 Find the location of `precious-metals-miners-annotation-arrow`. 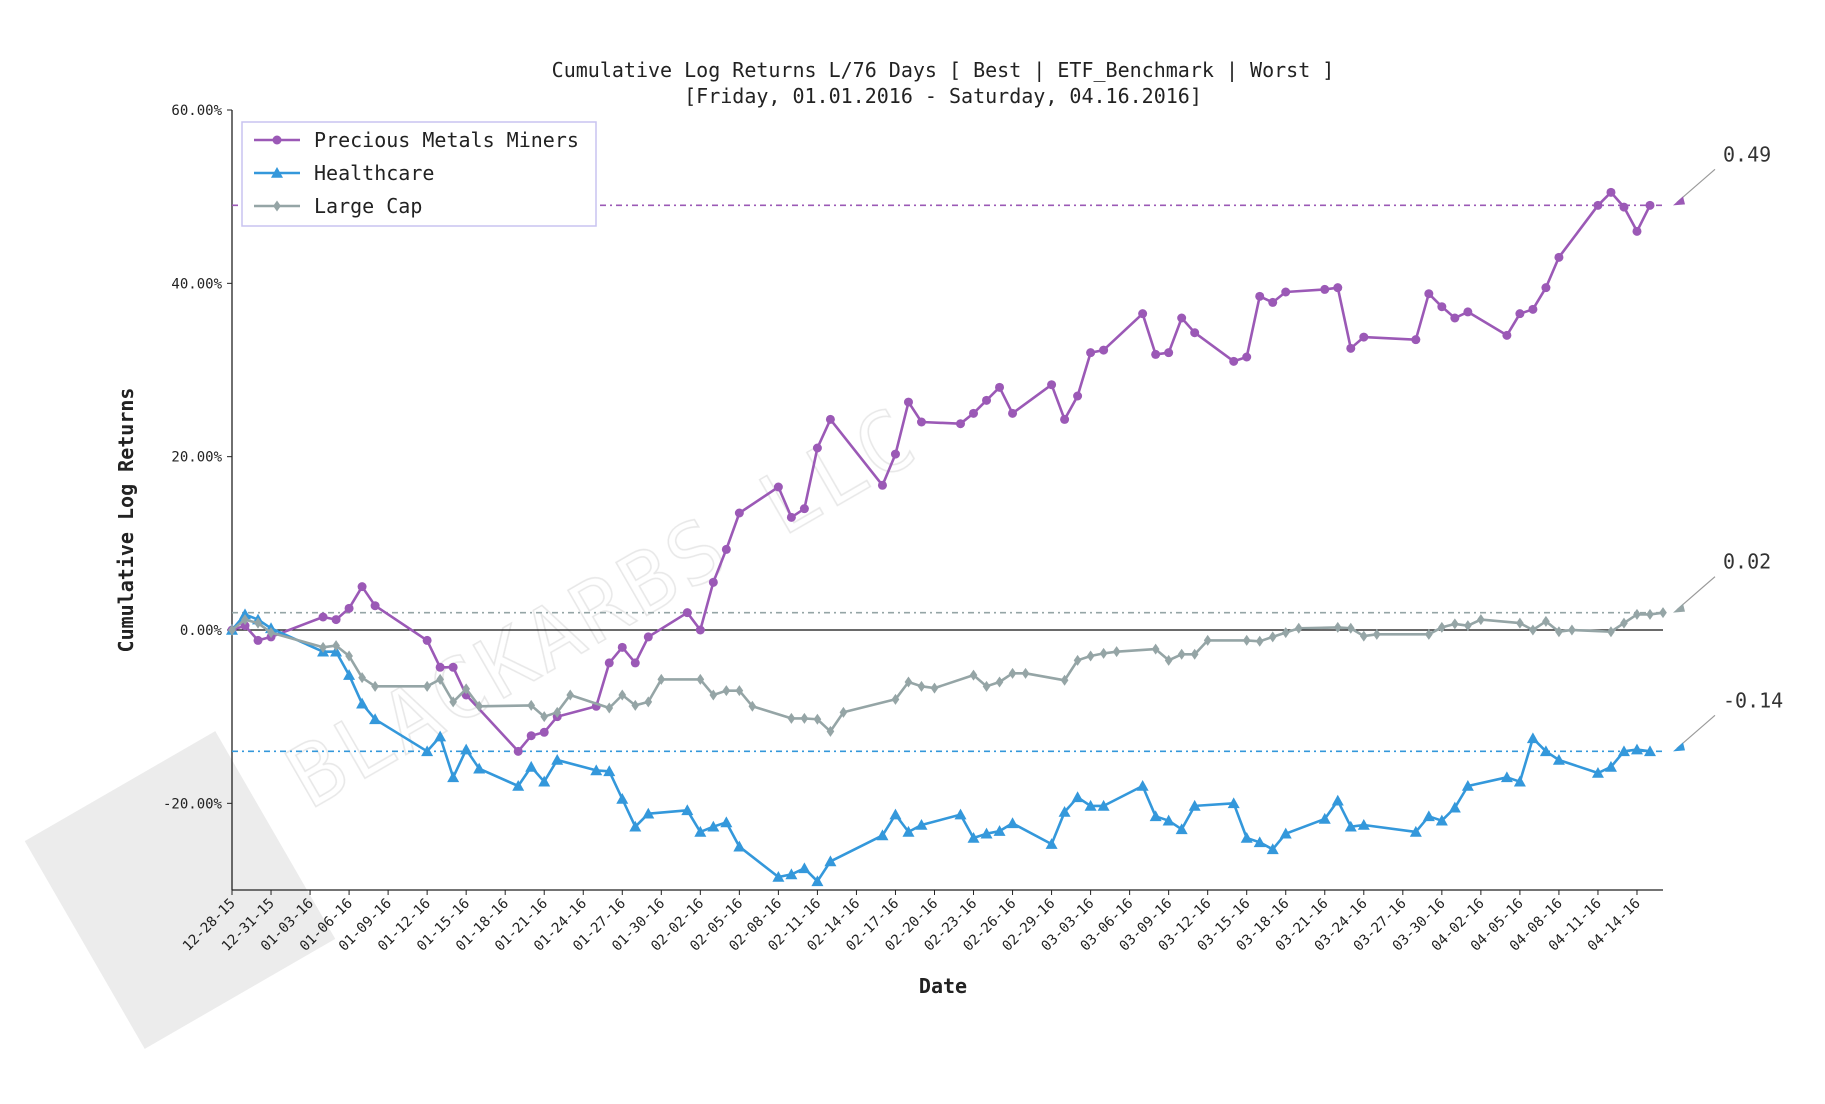

precious-metals-miners-annotation-arrow is located at coordinates (1696, 185).